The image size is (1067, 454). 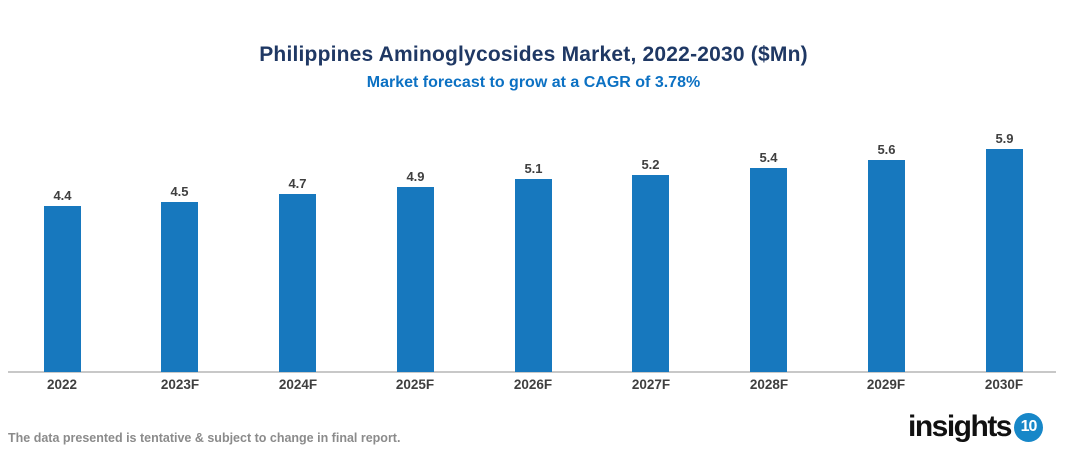 What do you see at coordinates (650, 164) in the screenshot?
I see `bar-value-label: 5.2` at bounding box center [650, 164].